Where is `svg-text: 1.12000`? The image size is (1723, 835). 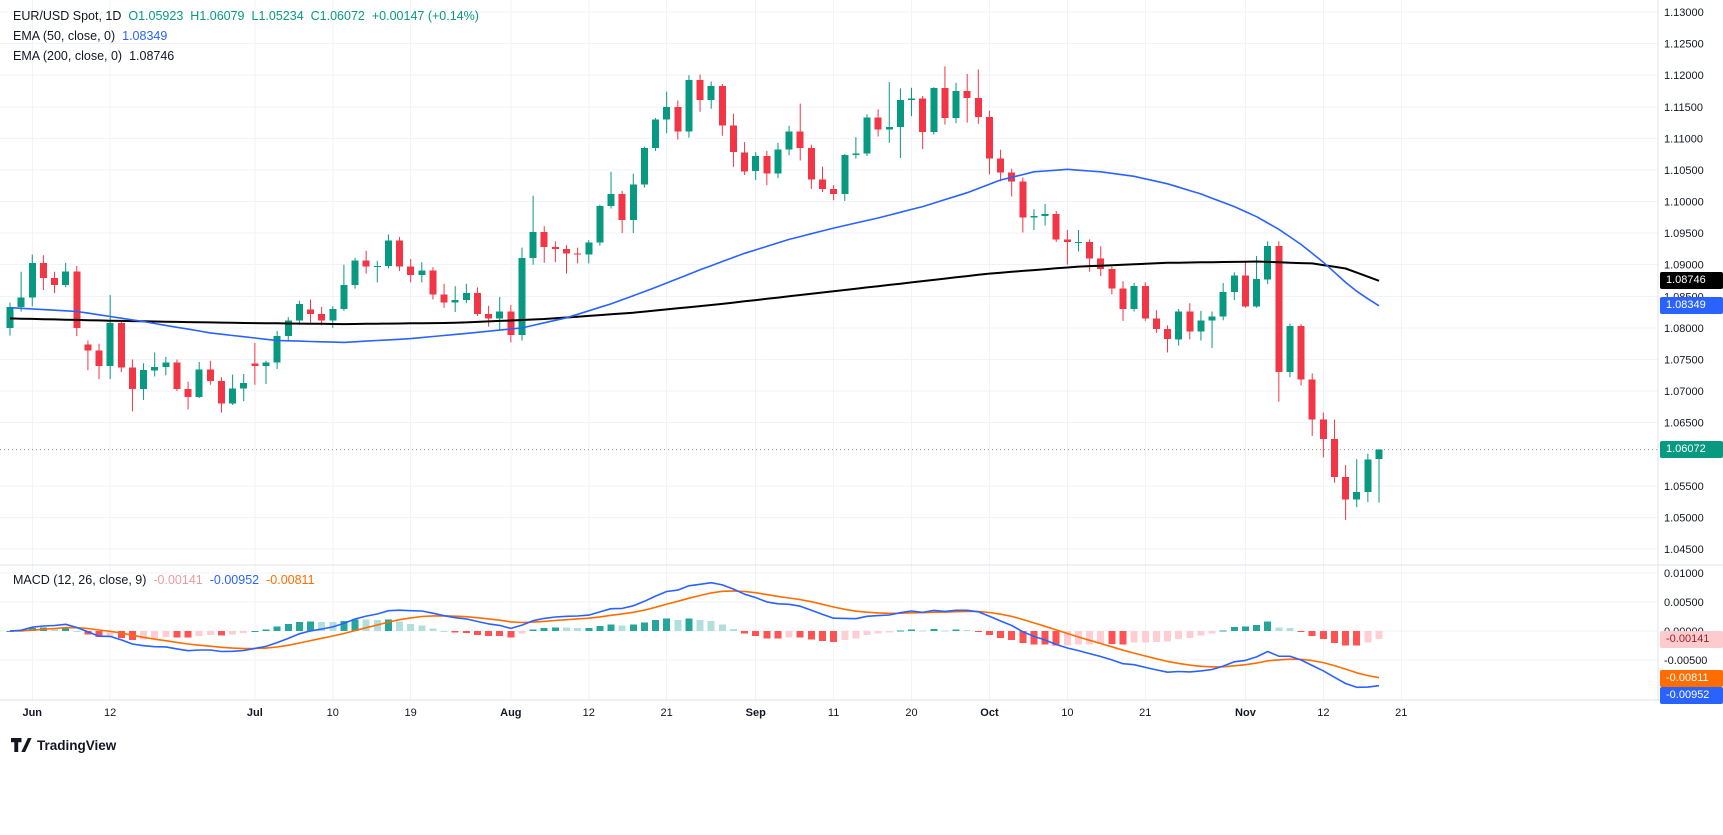 svg-text: 1.12000 is located at coordinates (1684, 76).